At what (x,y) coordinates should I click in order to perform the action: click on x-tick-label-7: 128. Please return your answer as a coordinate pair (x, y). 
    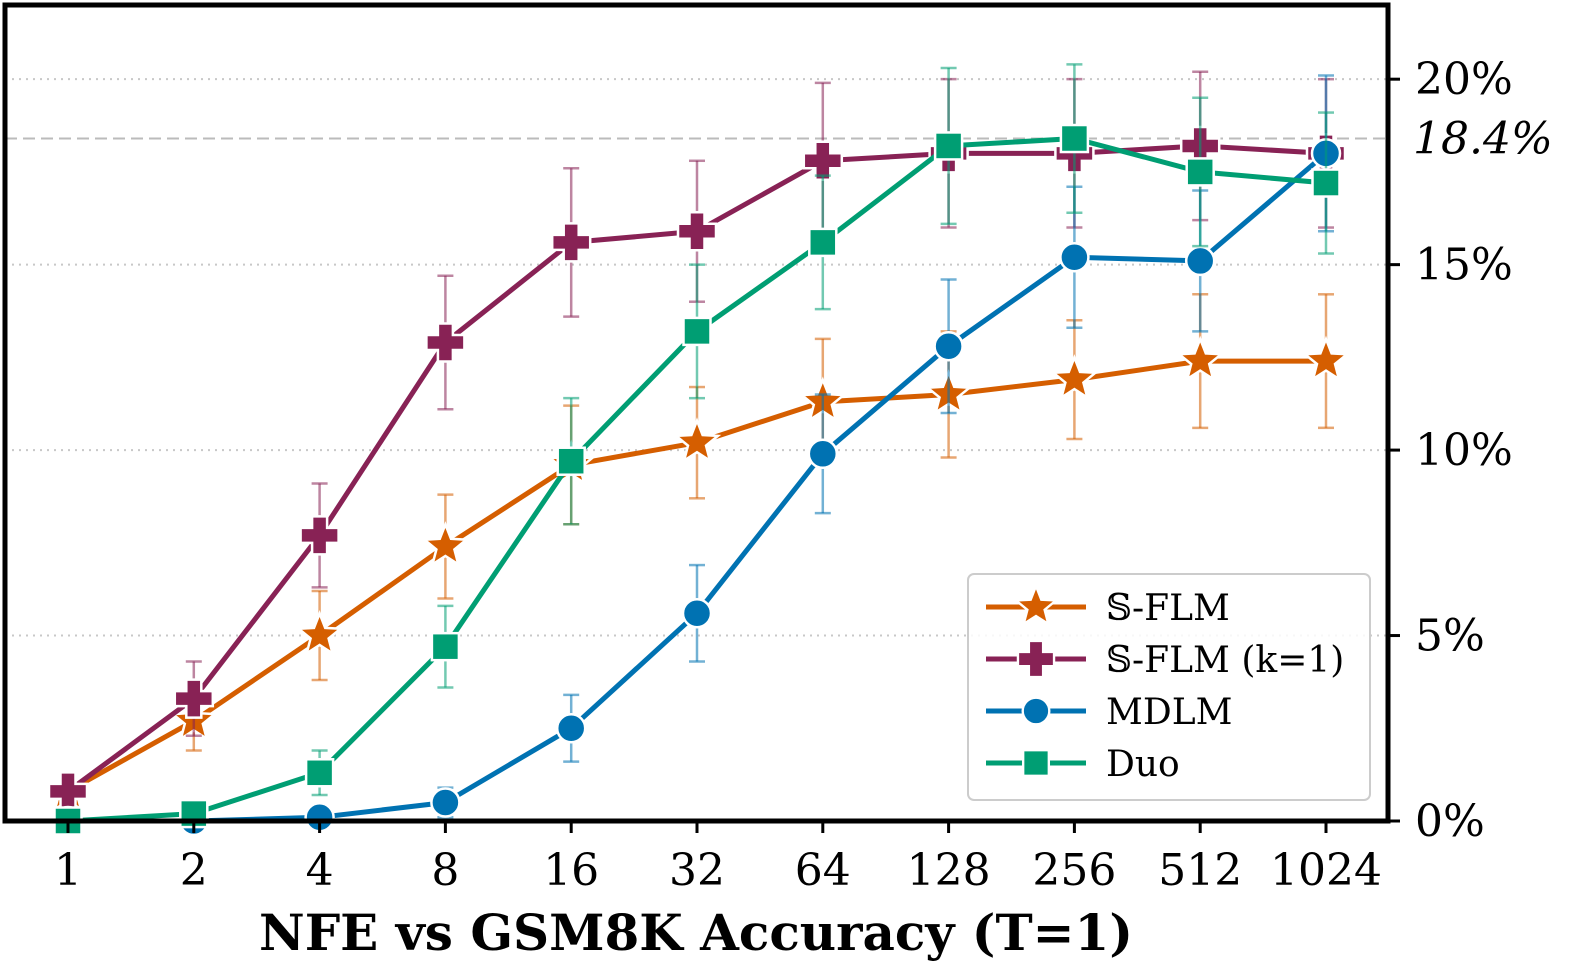
    Looking at the image, I should click on (949, 870).